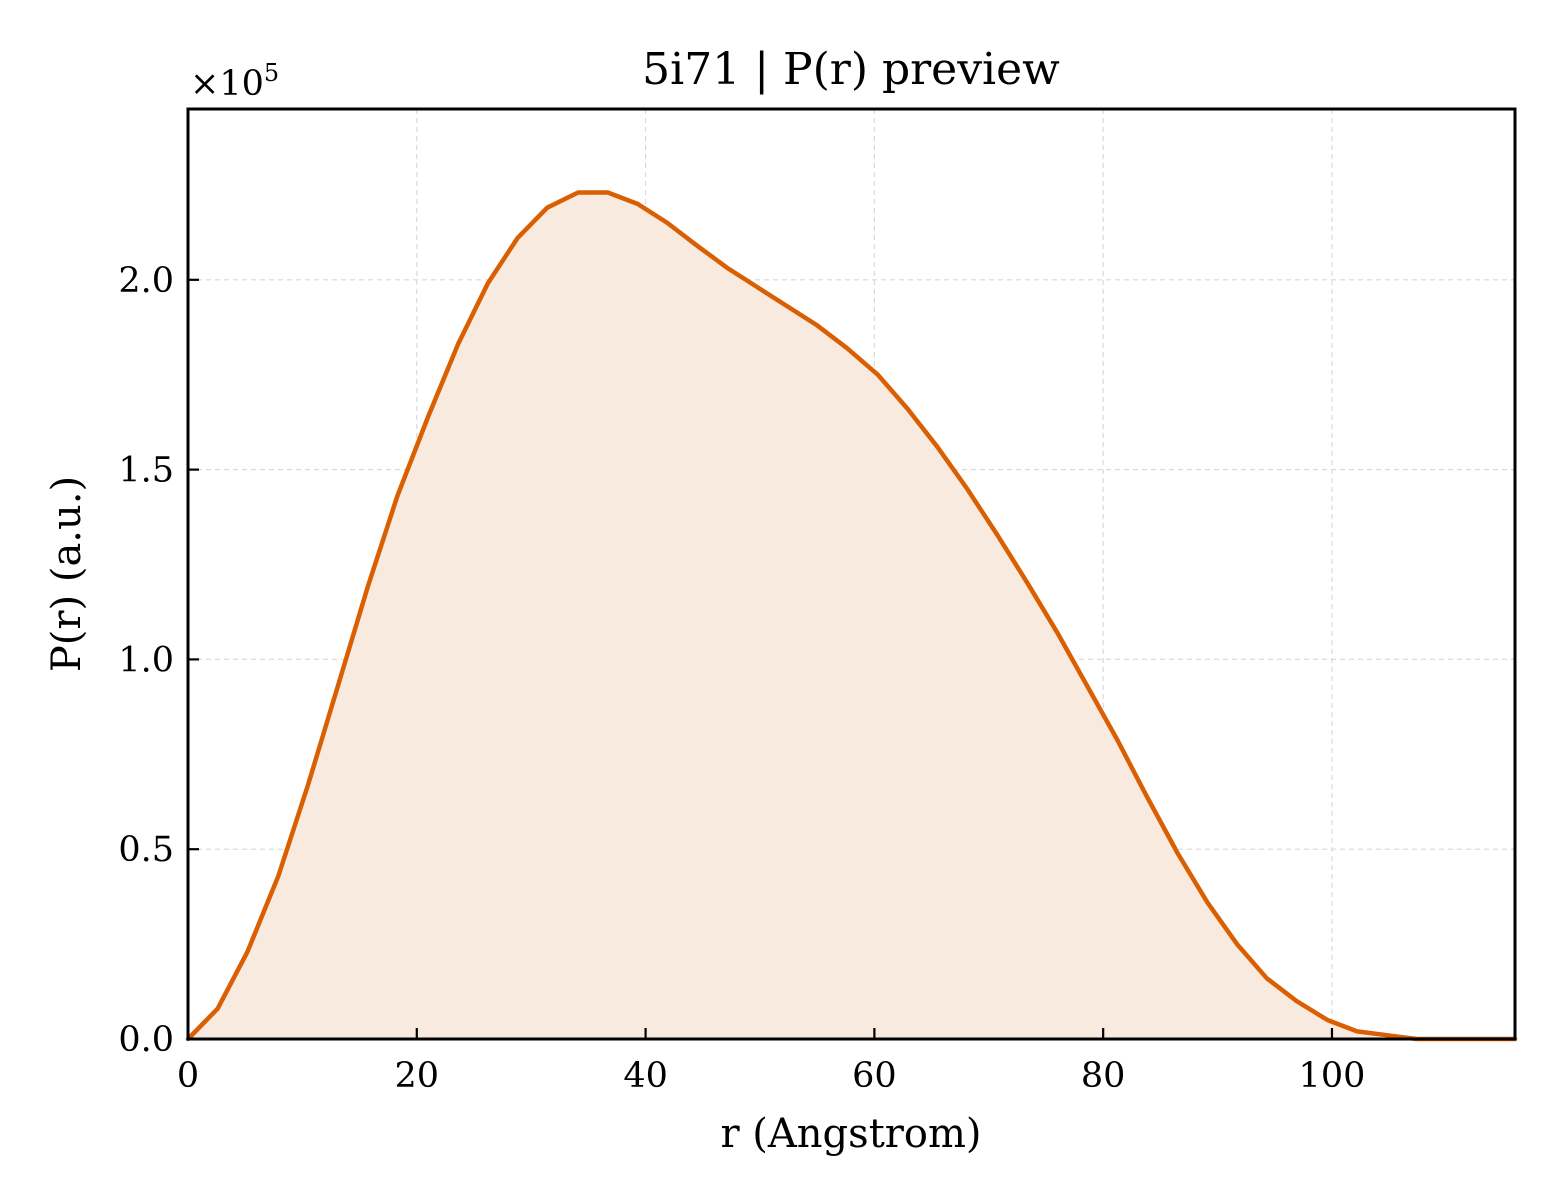 The image size is (1560, 1200). What do you see at coordinates (146, 281) in the screenshot?
I see `y-tick-label: 2.0` at bounding box center [146, 281].